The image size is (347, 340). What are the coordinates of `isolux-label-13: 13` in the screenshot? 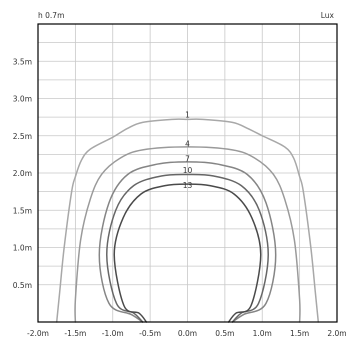 It's located at (188, 185).